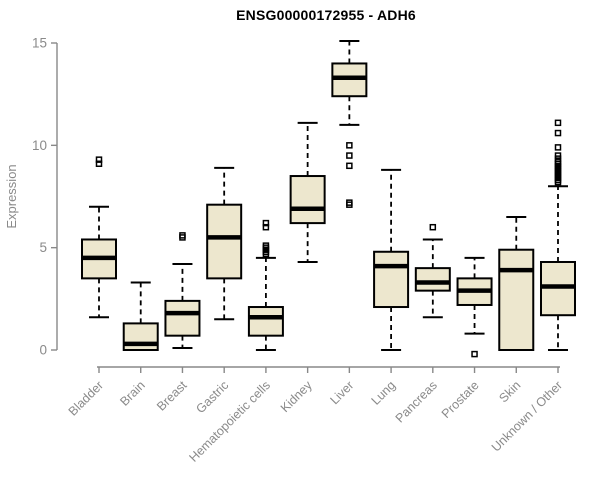 This screenshot has width=600, height=500. I want to click on chart-title: ENSG00000172955 - ADH6, so click(326, 15).